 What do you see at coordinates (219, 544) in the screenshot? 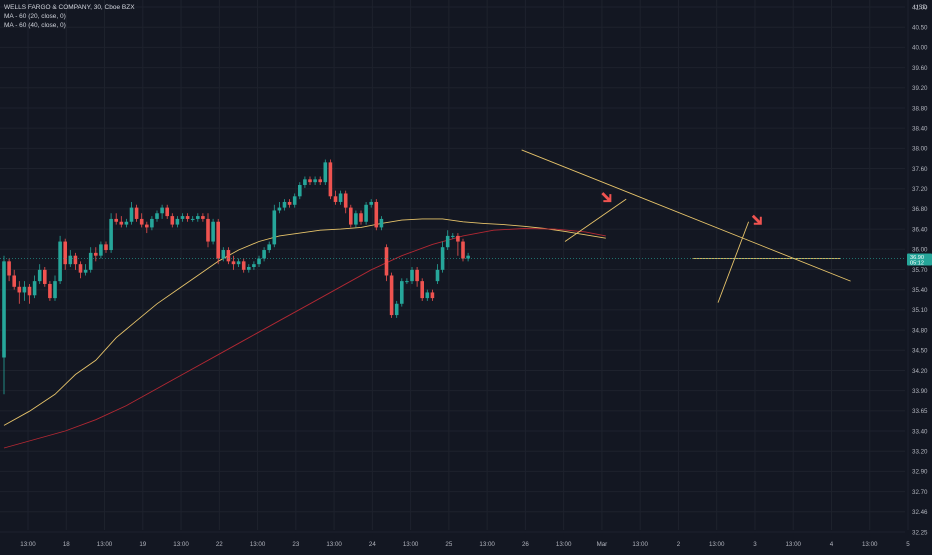
I see `x-tick-label: 22` at bounding box center [219, 544].